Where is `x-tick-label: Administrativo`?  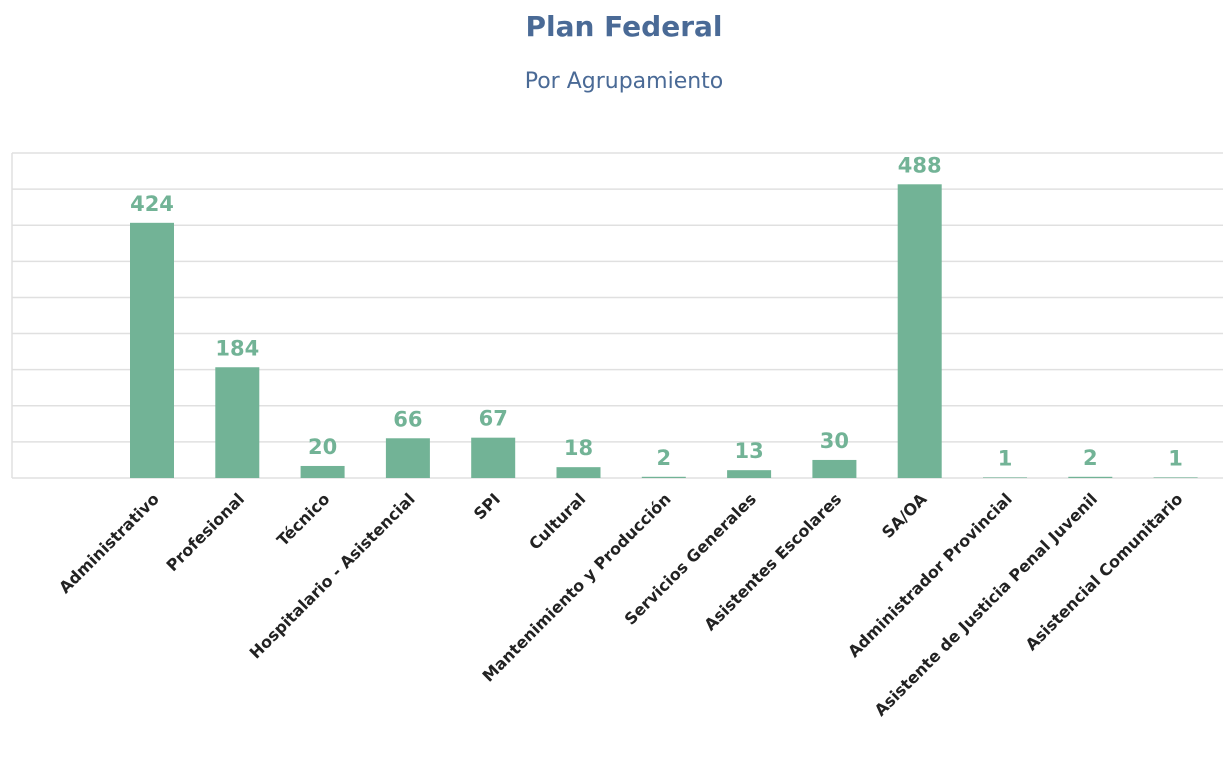
x-tick-label: Administrativo is located at coordinates (109, 543).